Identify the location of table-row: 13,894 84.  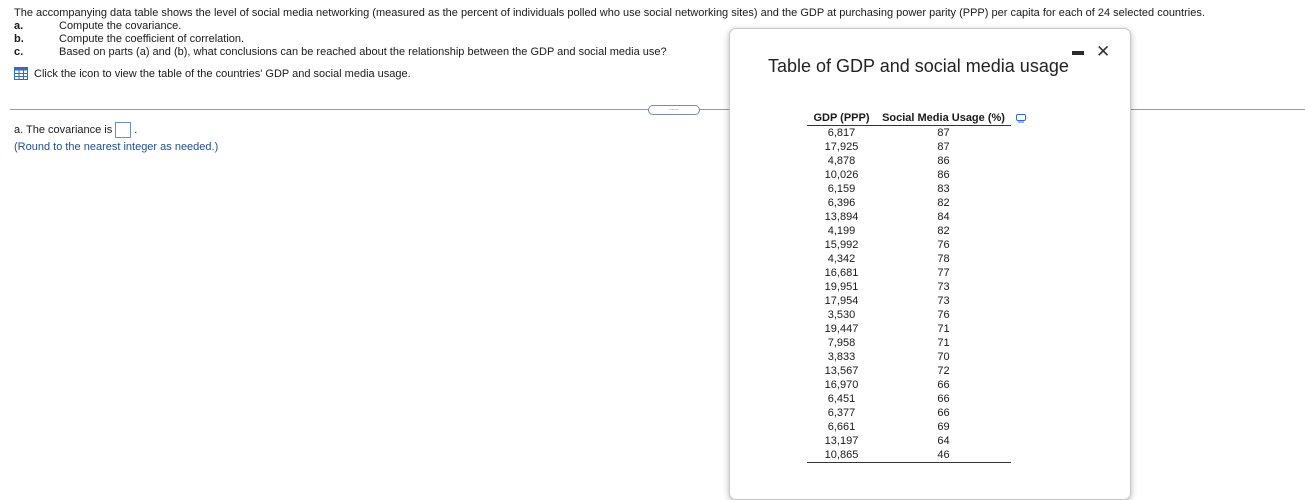
(909, 217).